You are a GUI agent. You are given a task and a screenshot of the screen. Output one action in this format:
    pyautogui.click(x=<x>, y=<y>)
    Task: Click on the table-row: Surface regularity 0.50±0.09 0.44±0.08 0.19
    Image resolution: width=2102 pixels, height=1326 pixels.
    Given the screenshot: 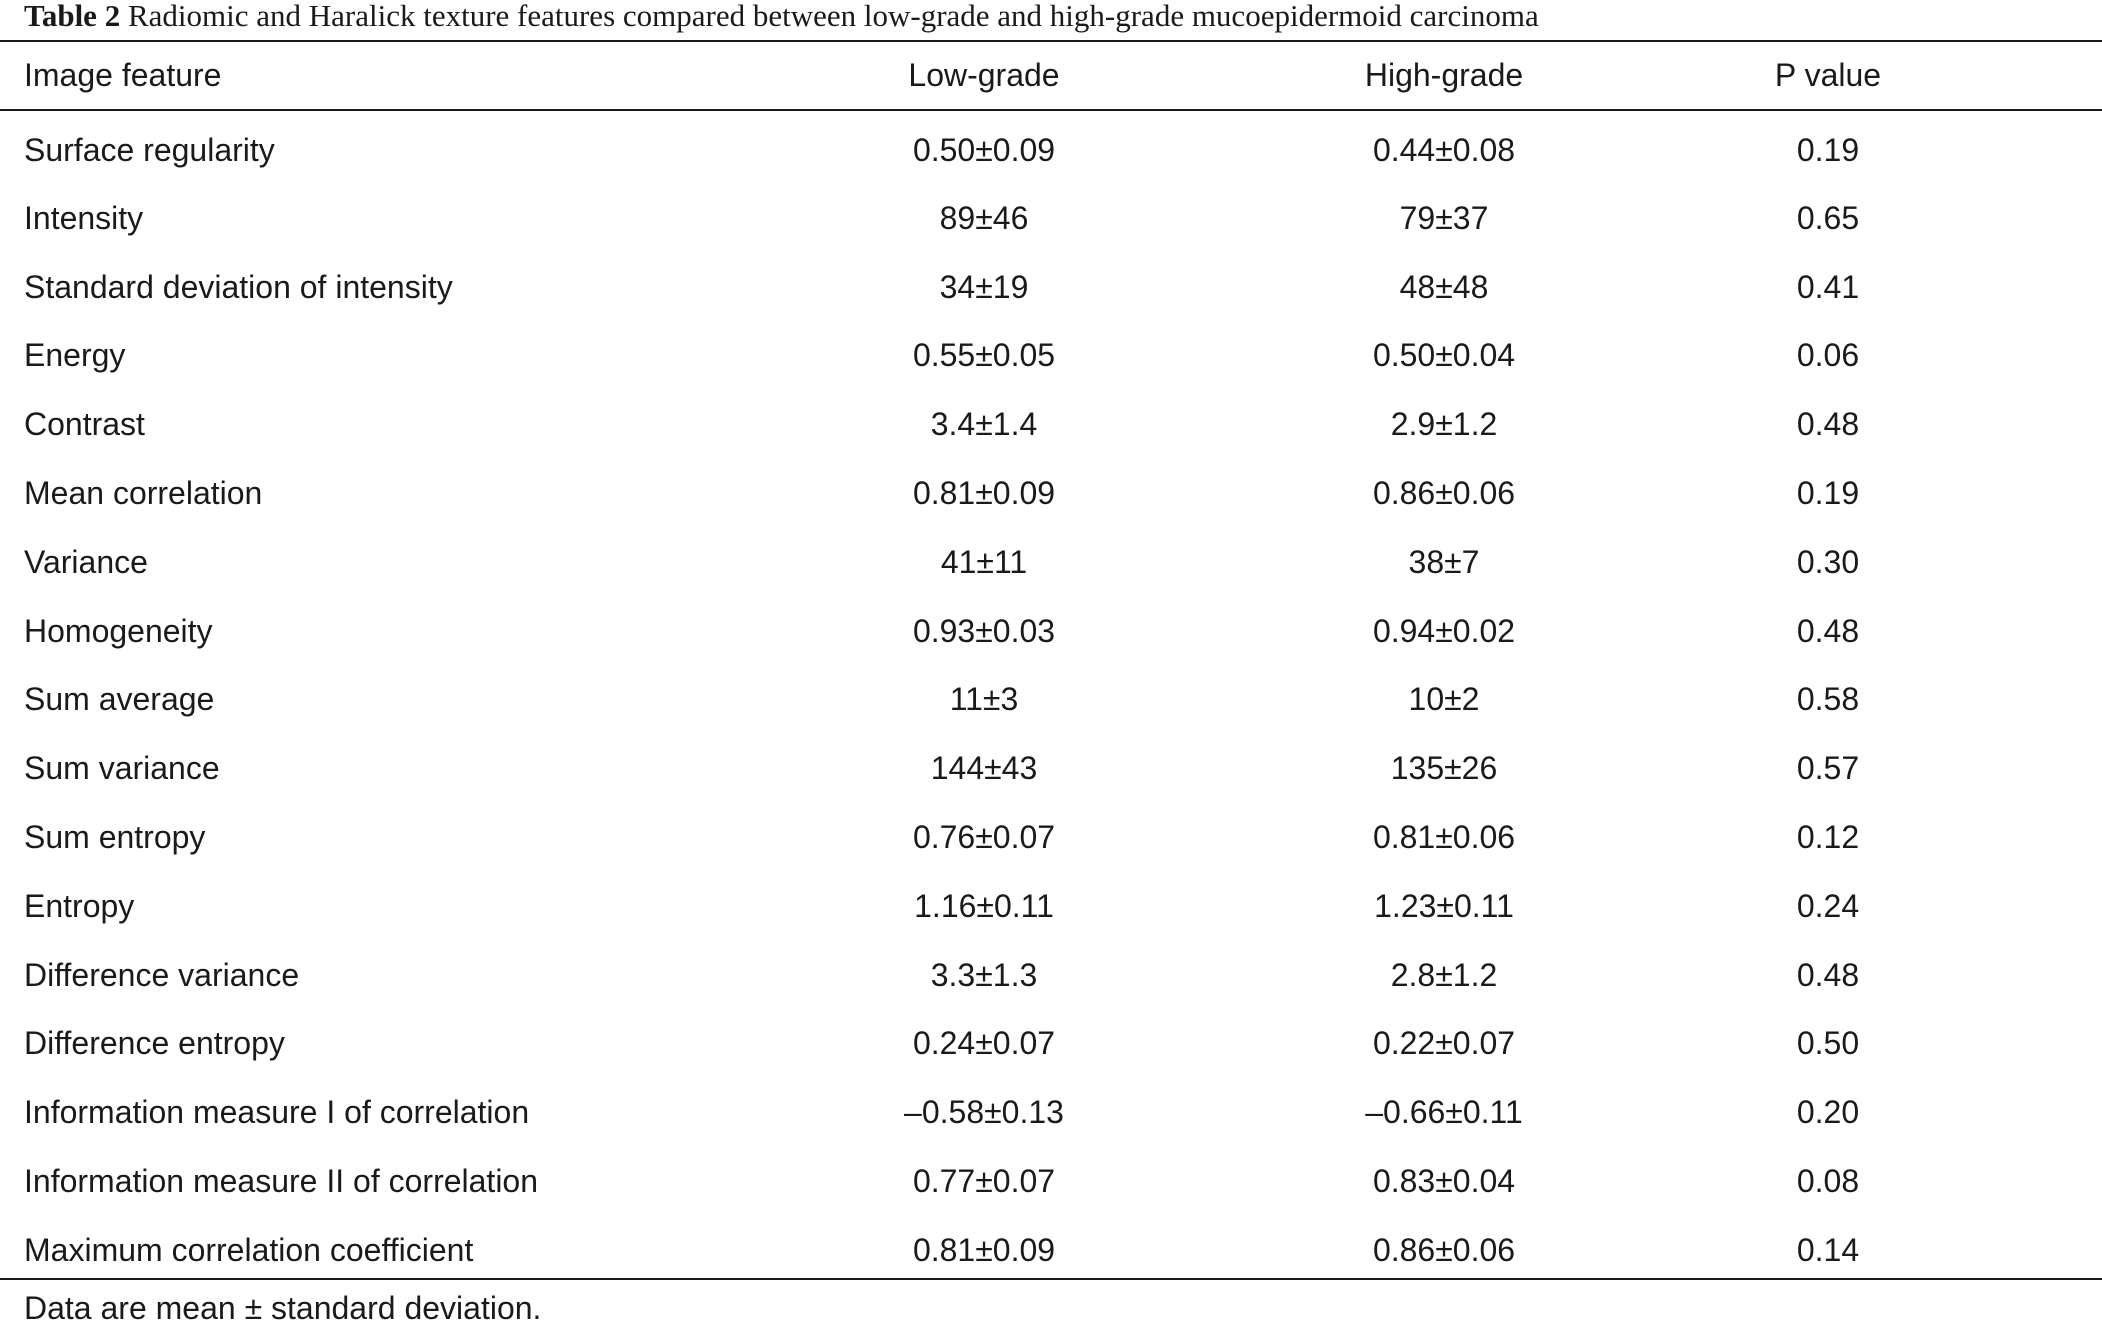 What is the action you would take?
    pyautogui.click(x=1051, y=146)
    